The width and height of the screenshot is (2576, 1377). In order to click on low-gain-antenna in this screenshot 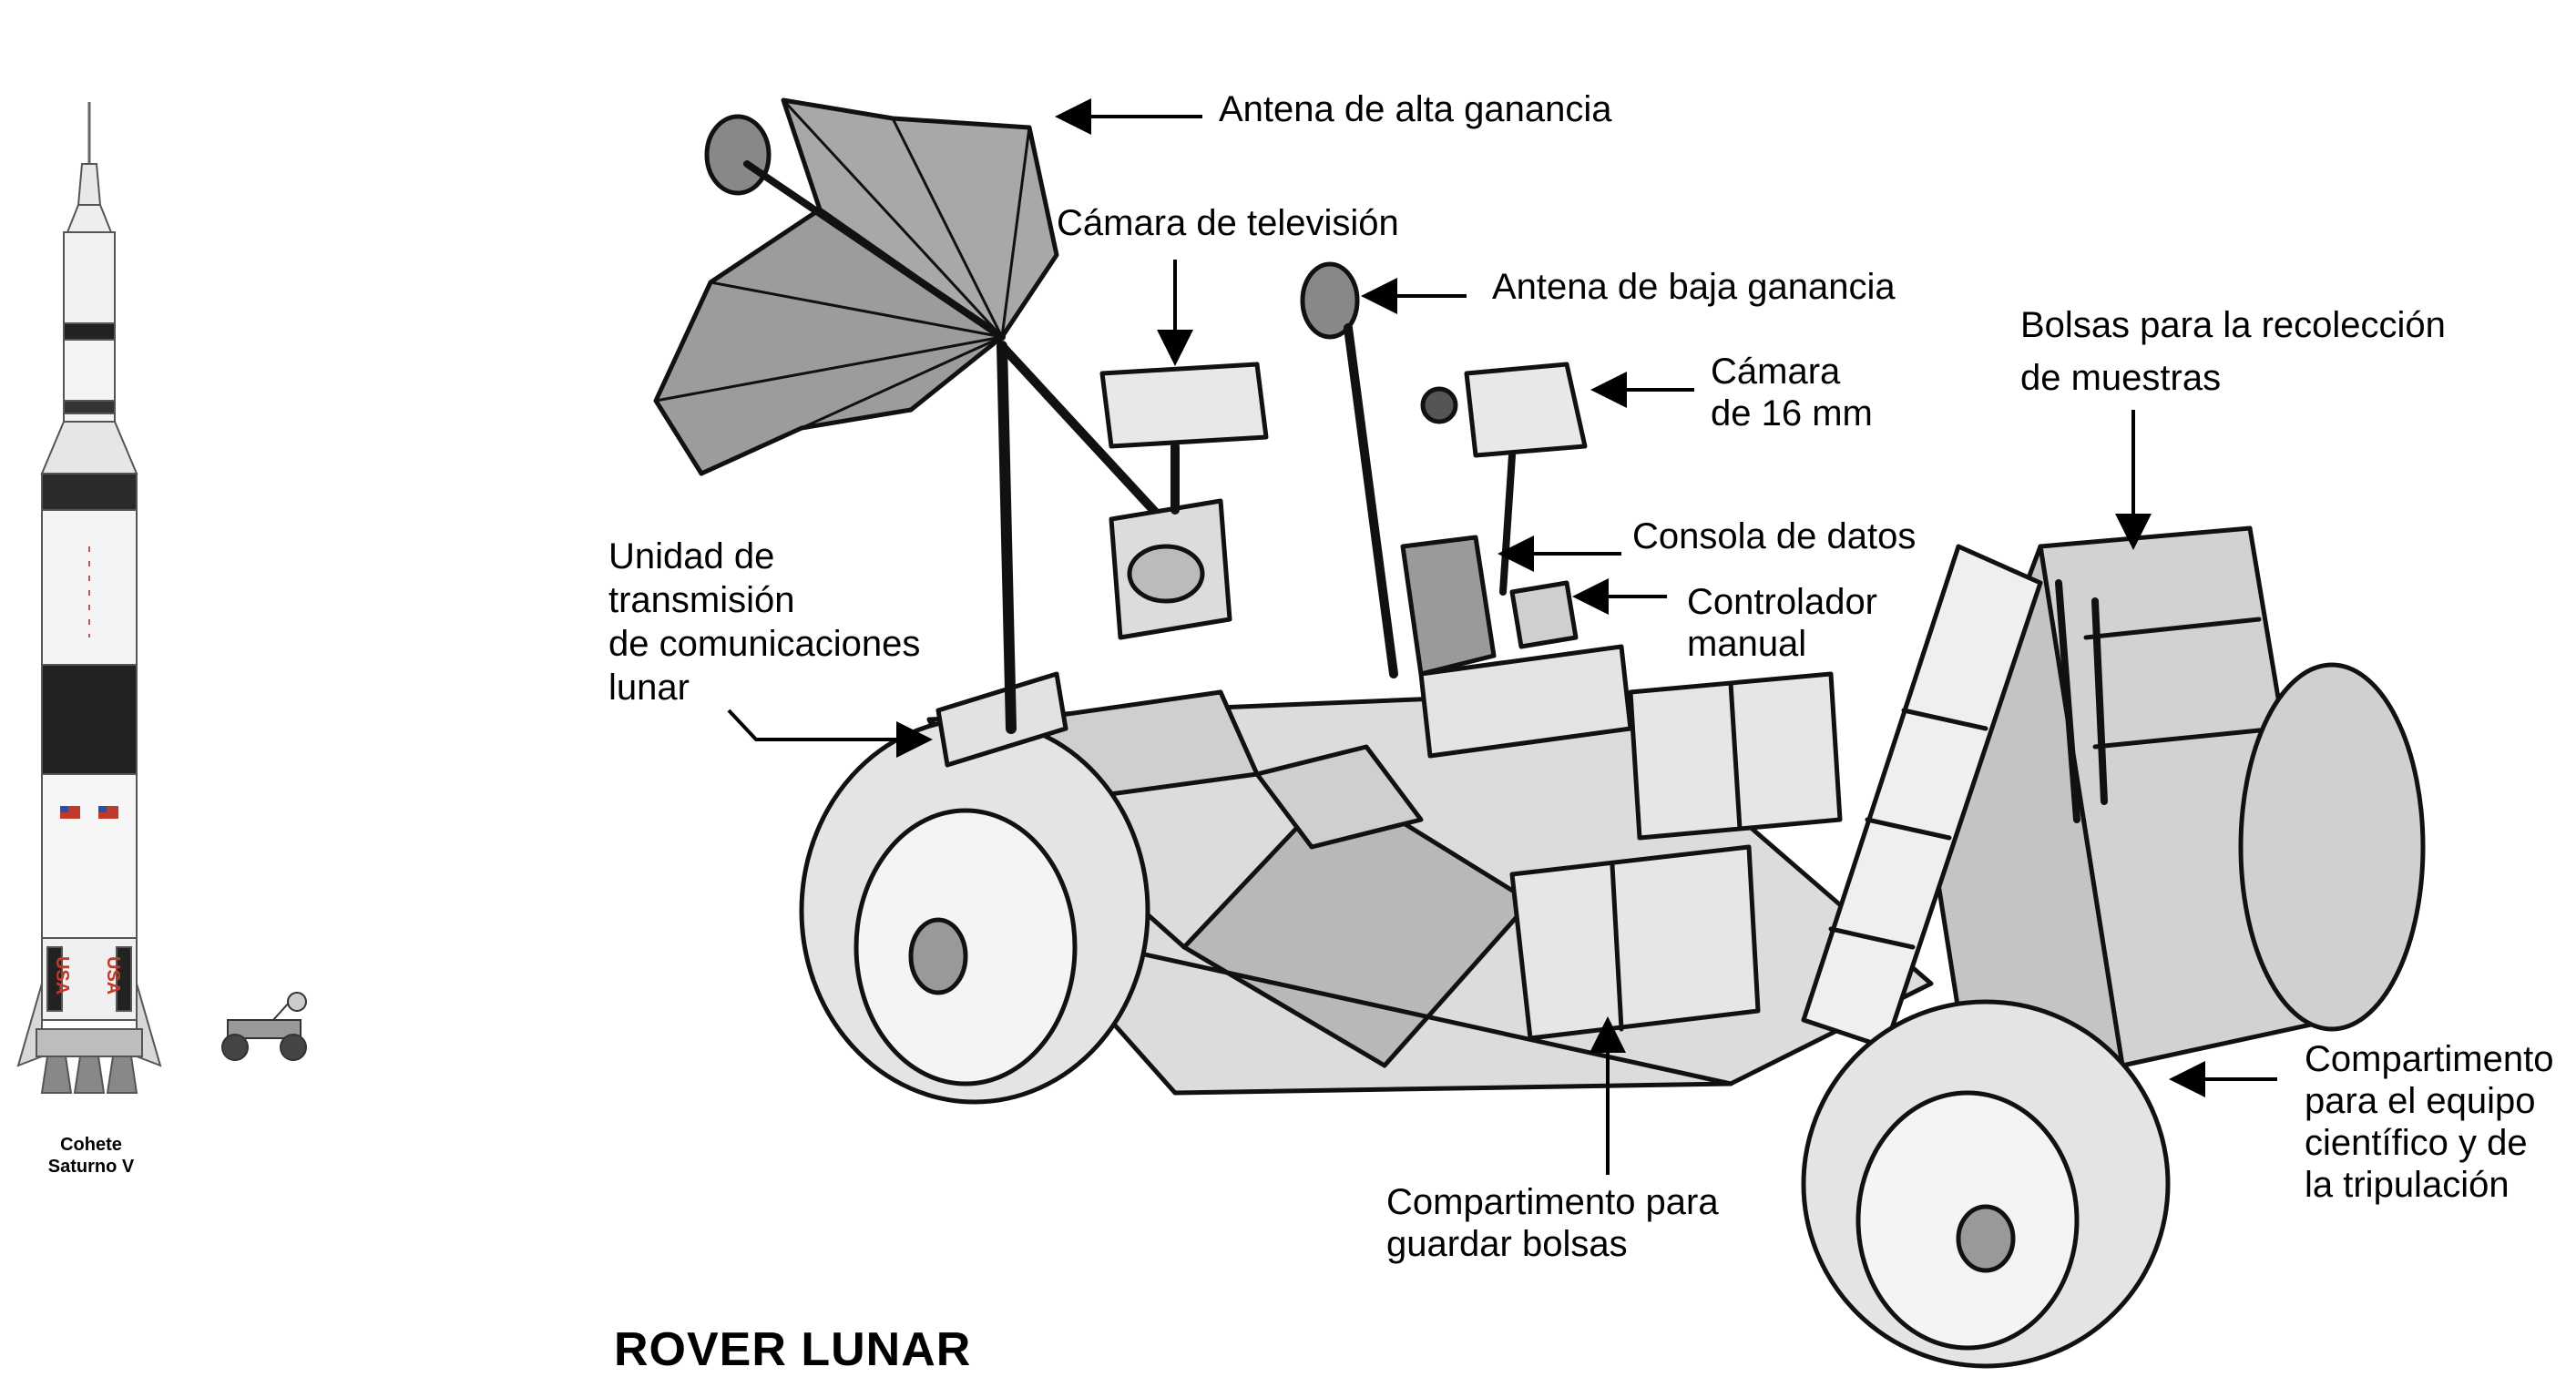, I will do `click(1349, 470)`.